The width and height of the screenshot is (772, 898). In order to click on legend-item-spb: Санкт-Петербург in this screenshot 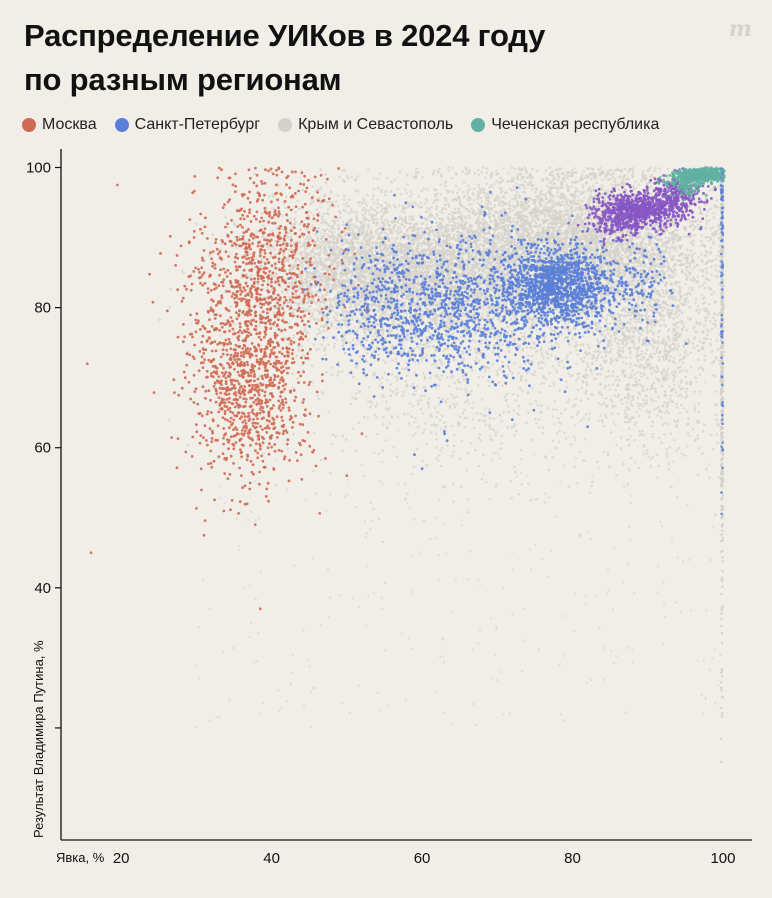, I will do `click(187, 125)`.